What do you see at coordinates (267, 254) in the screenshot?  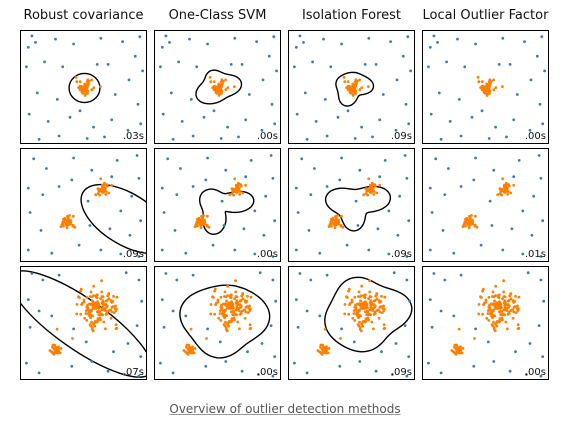 I see `fit-time-label: .00s` at bounding box center [267, 254].